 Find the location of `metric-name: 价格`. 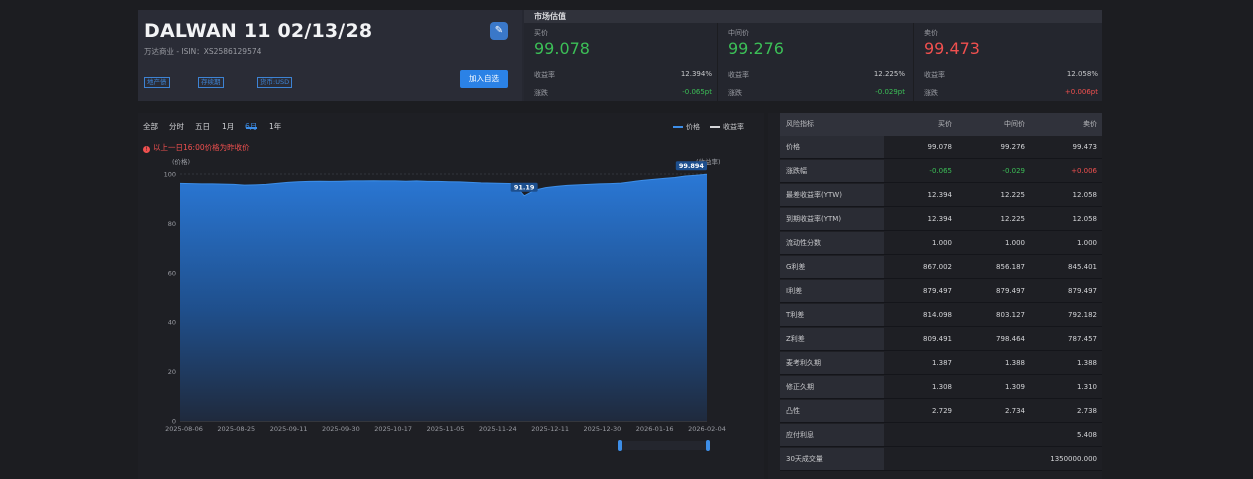

metric-name: 价格 is located at coordinates (832, 147).